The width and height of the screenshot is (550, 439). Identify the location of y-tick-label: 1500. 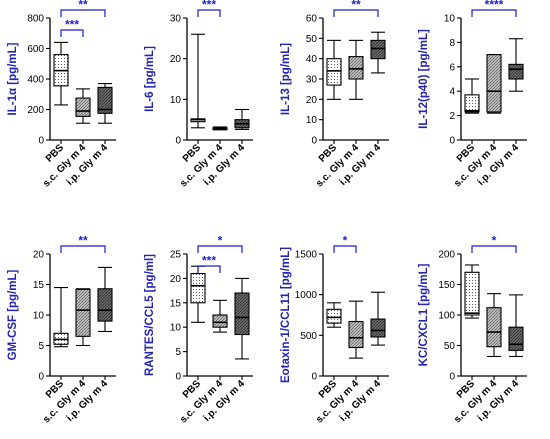
(306, 255).